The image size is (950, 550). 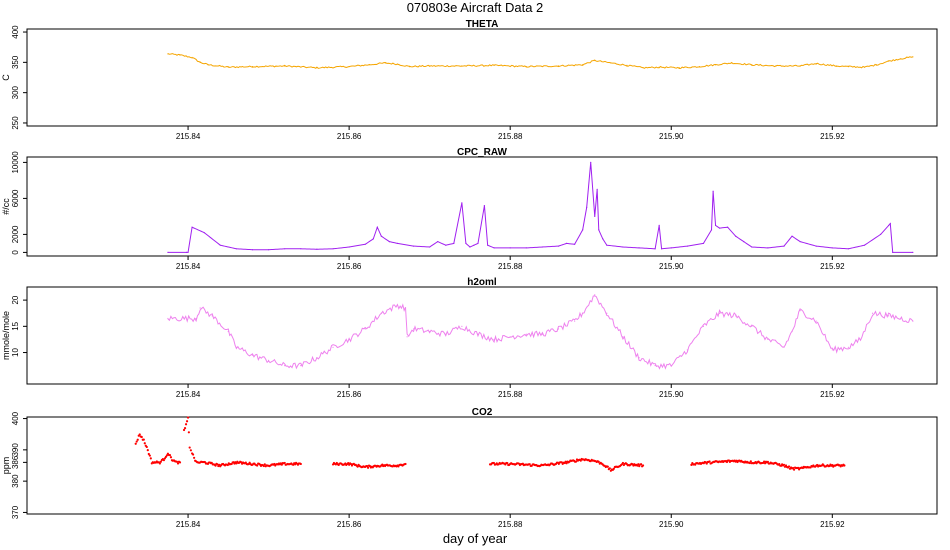 What do you see at coordinates (15, 32) in the screenshot?
I see `y-tick-label: 400` at bounding box center [15, 32].